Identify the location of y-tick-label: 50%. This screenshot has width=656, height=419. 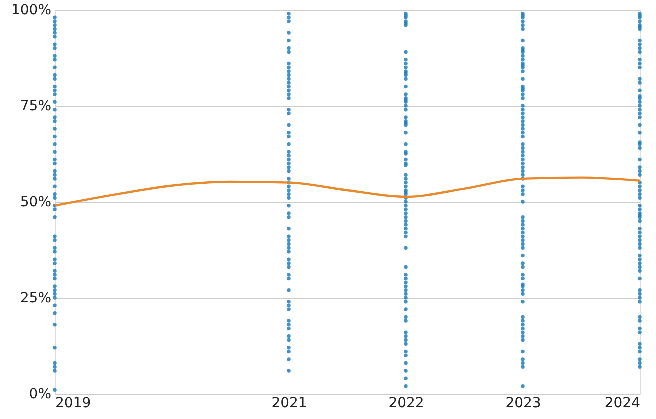
(36, 202).